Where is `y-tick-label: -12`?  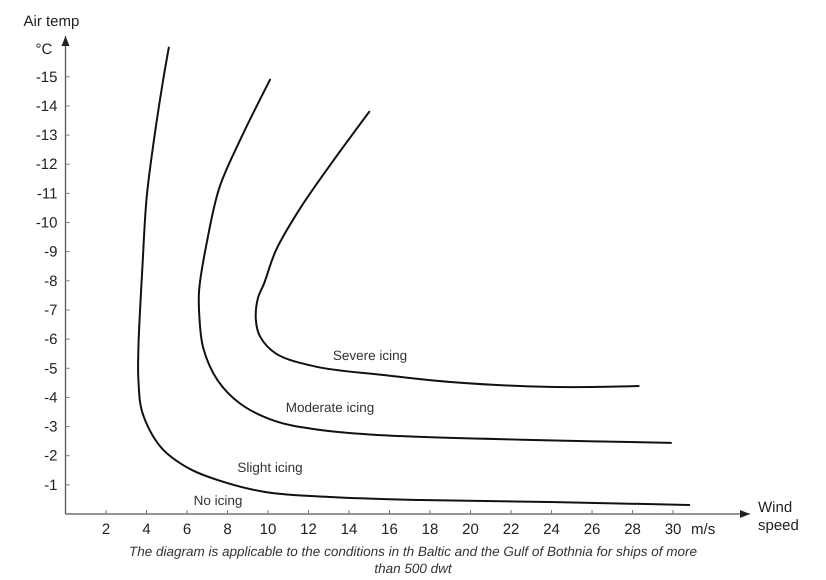
y-tick-label: -12 is located at coordinates (47, 165).